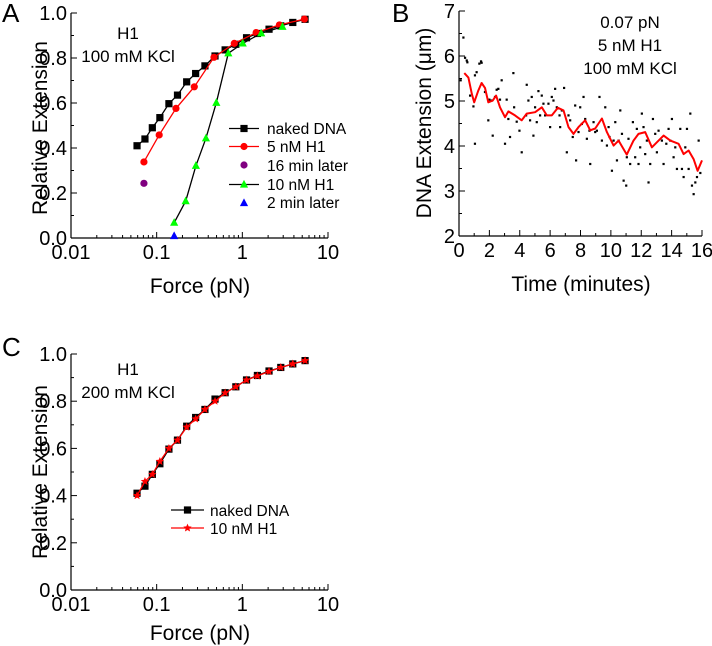  Describe the element at coordinates (458, 251) in the screenshot. I see `x-tick-label: 0` at that location.